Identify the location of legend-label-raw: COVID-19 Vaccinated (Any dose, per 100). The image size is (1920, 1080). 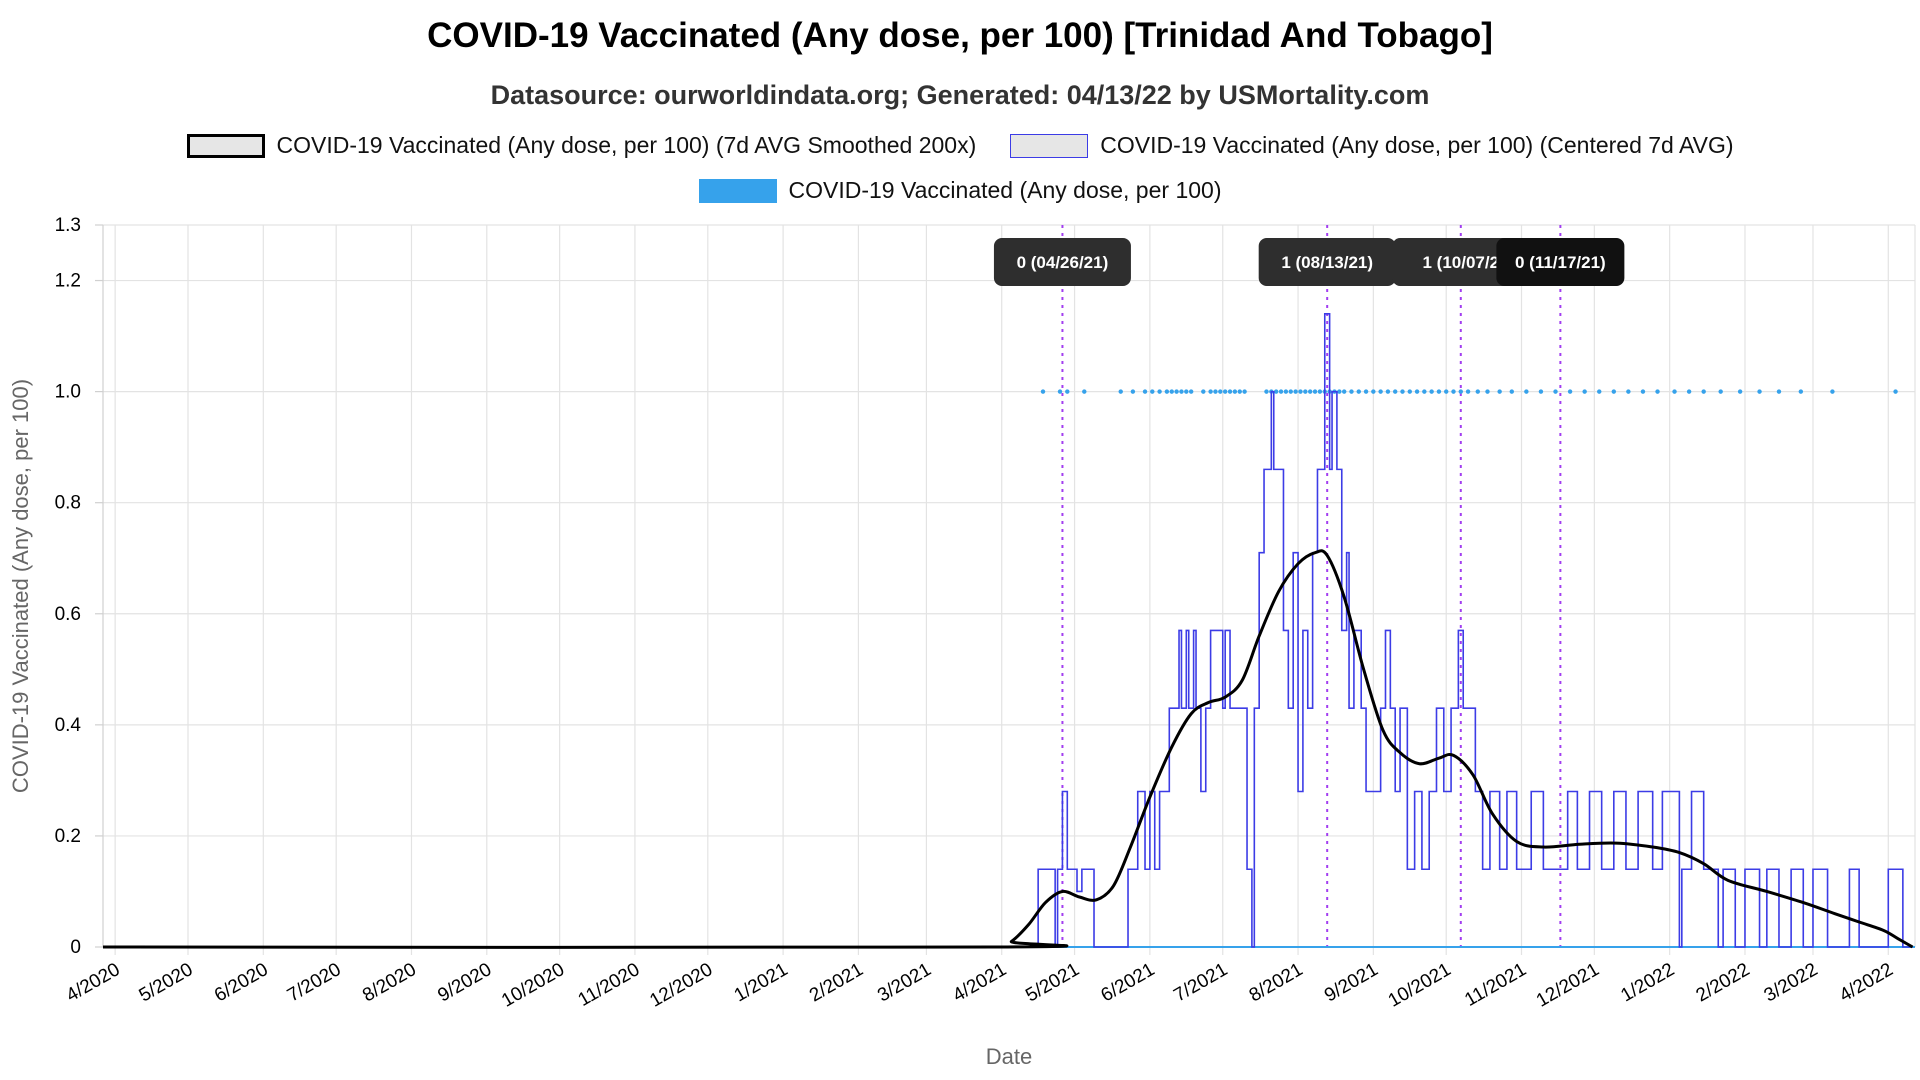
(1005, 190).